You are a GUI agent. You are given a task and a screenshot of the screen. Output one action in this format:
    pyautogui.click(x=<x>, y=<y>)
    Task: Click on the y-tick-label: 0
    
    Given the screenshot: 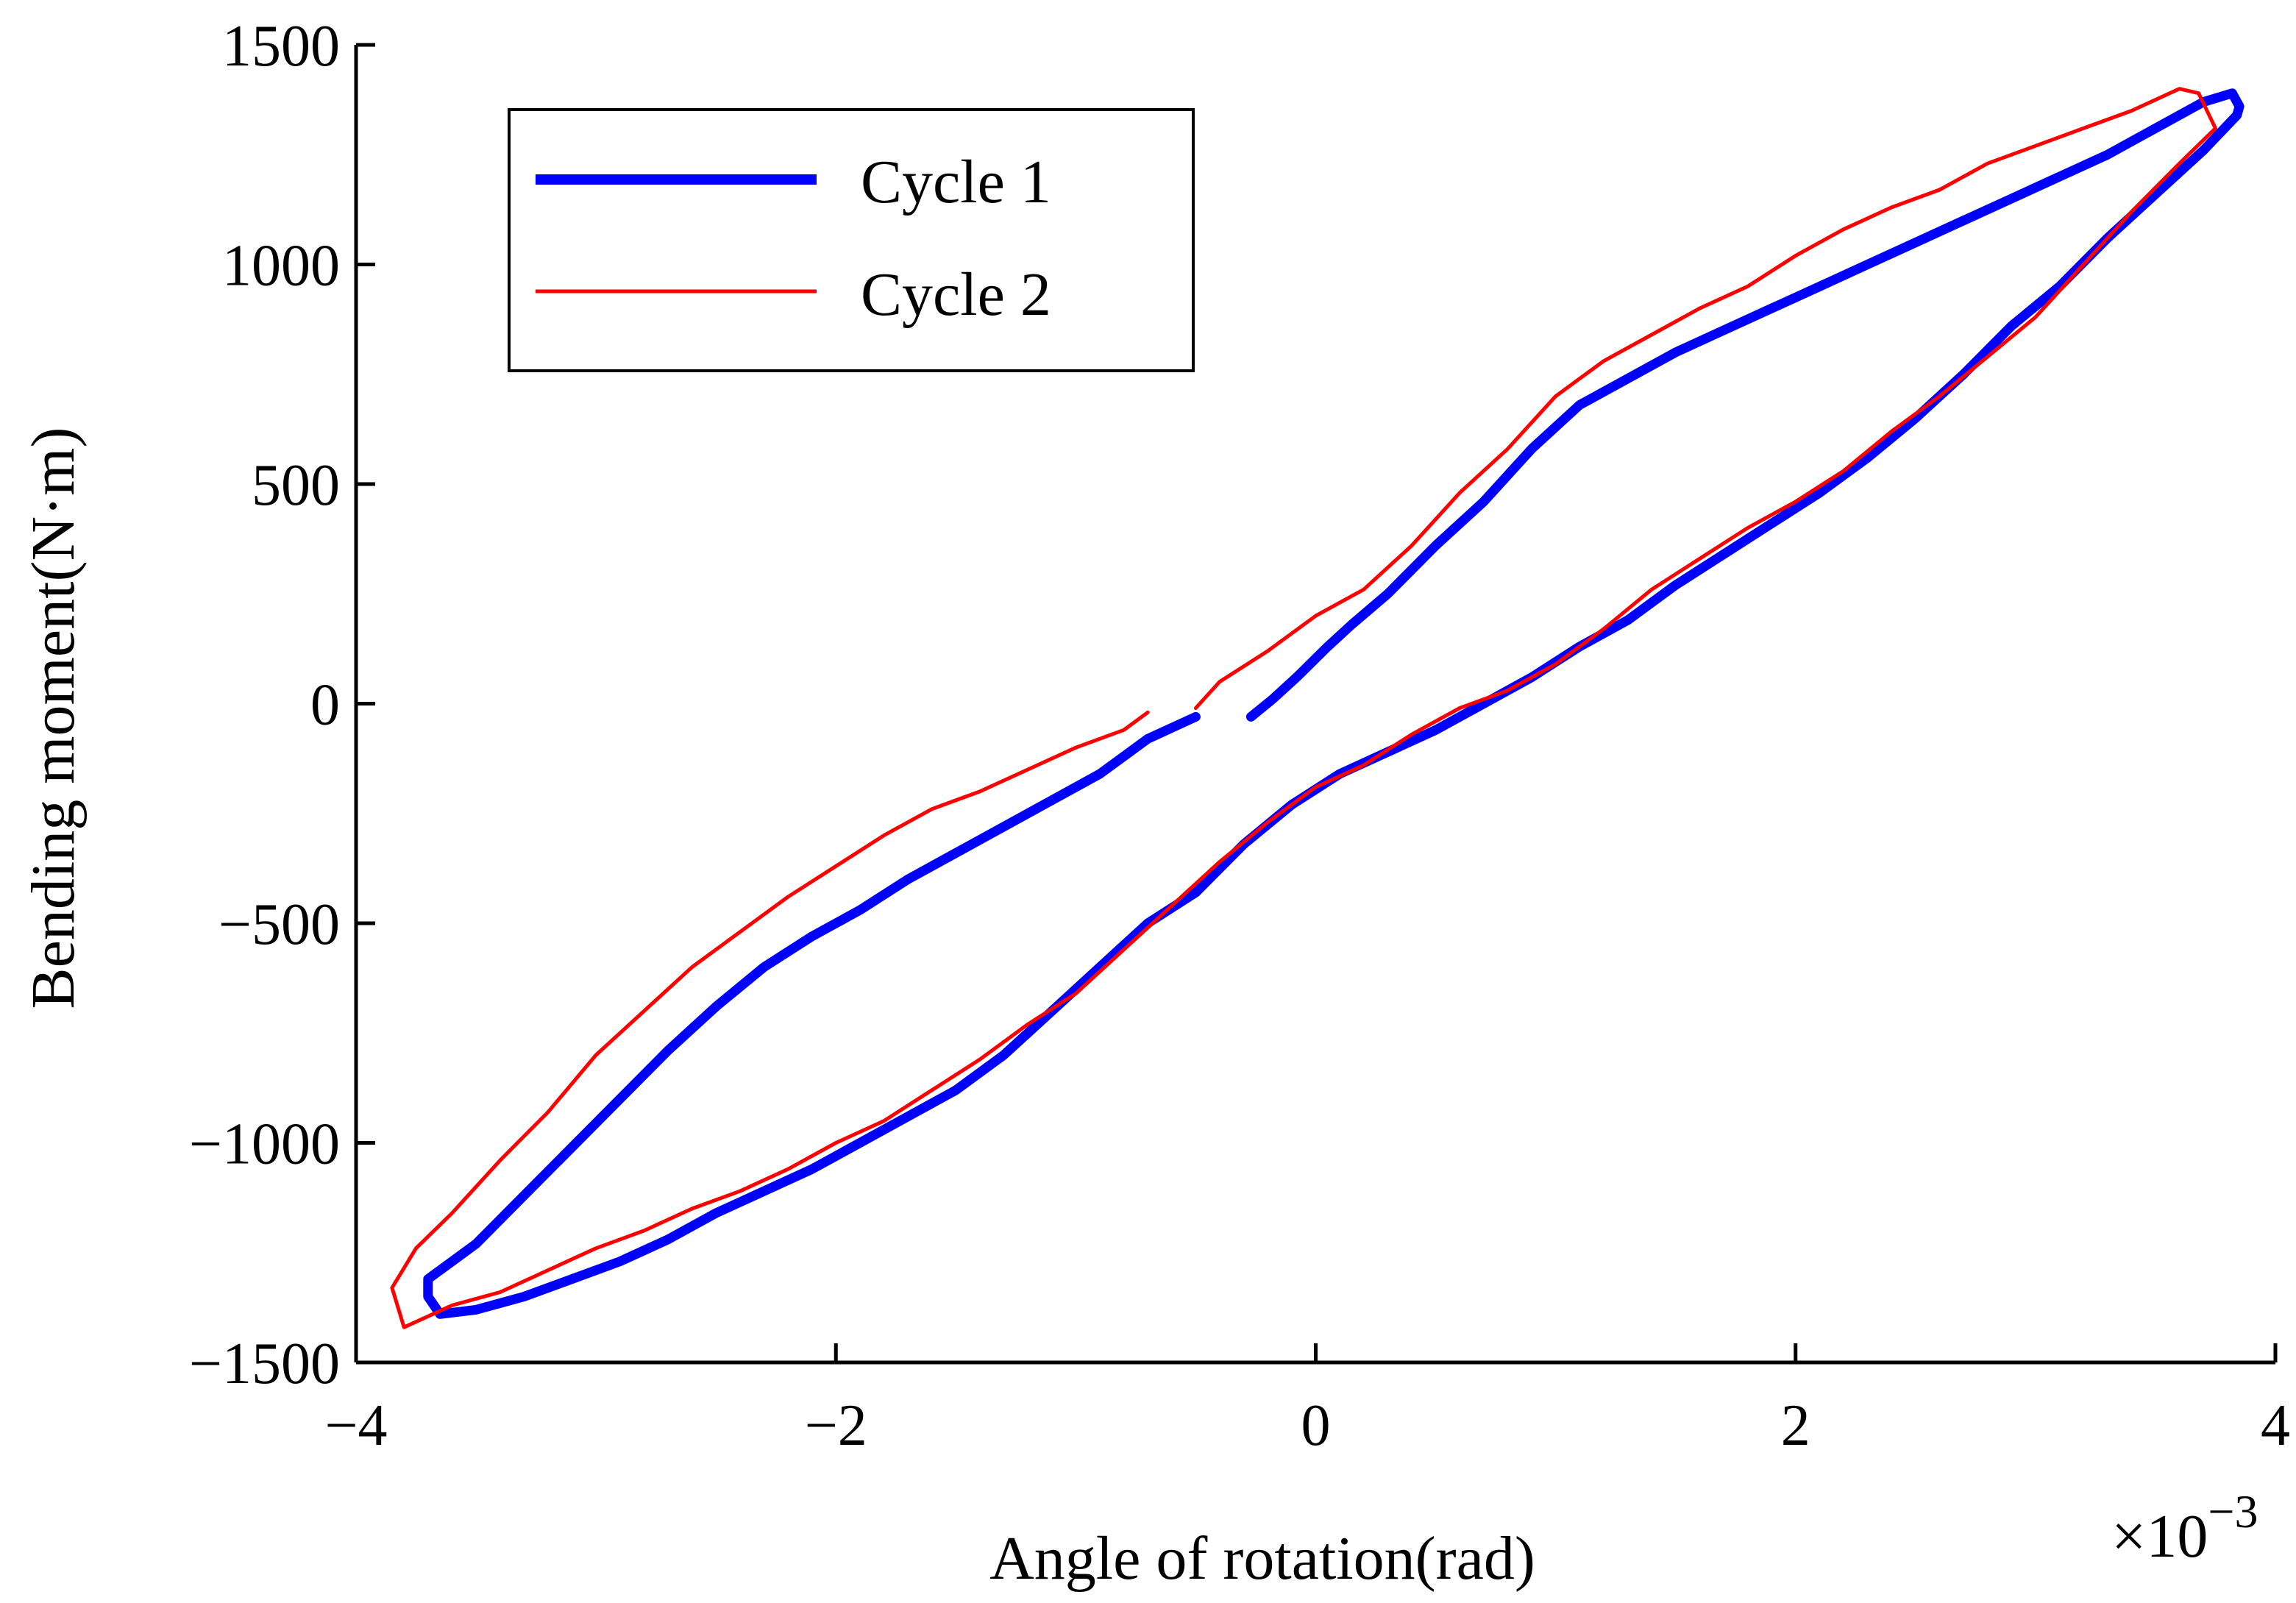 What is the action you would take?
    pyautogui.click(x=325, y=705)
    